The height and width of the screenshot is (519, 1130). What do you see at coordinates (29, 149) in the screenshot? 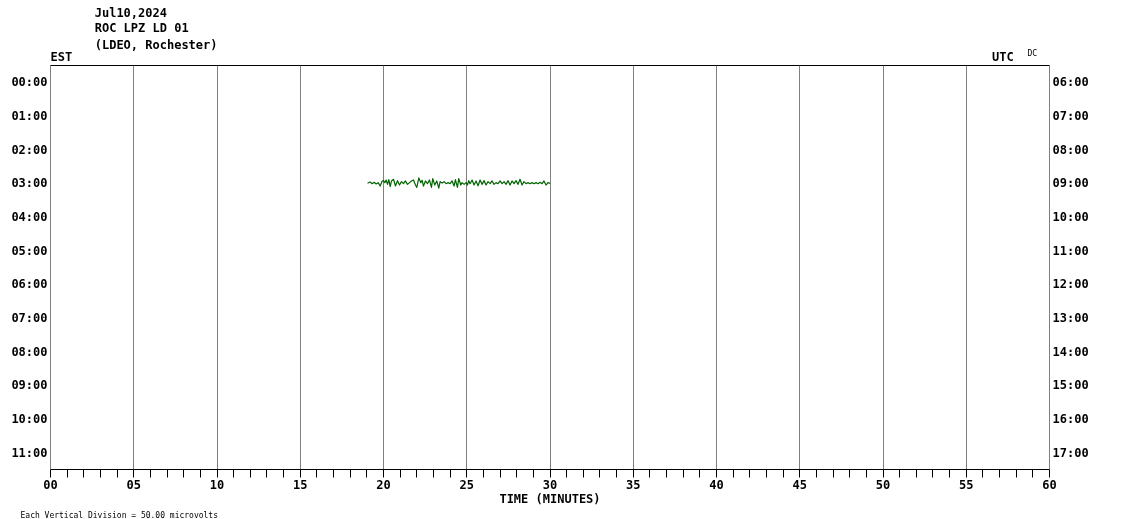
I see `y-tick-label: 02:00` at bounding box center [29, 149].